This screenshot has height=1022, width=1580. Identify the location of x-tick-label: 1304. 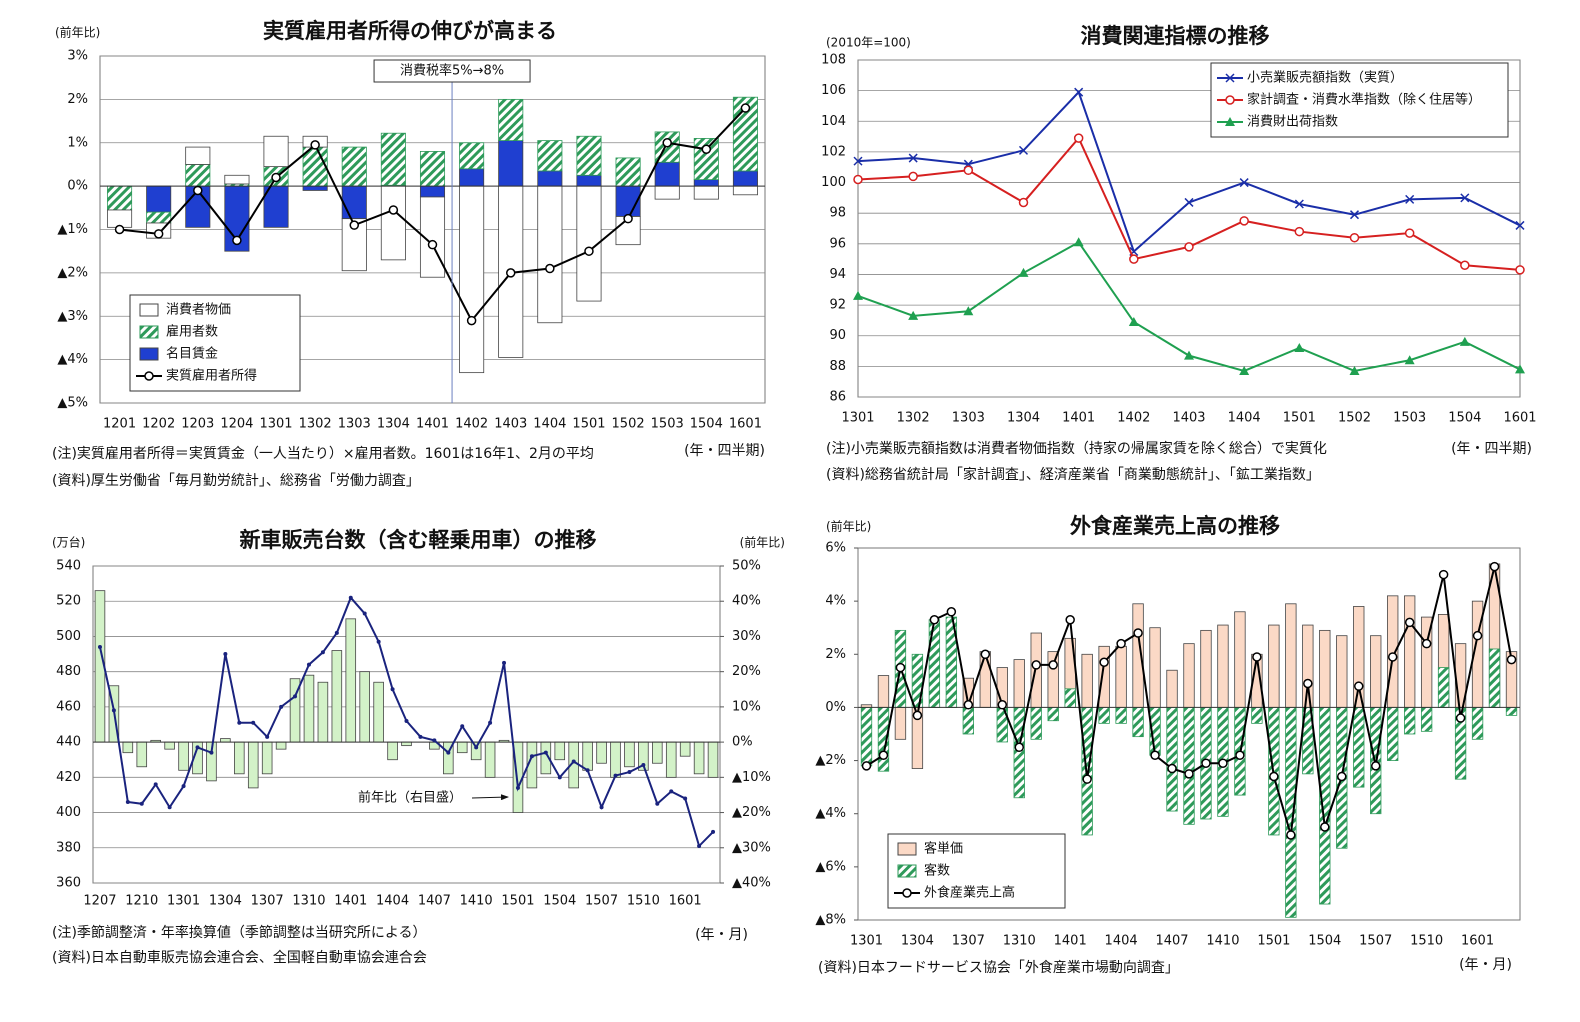
(1023, 418).